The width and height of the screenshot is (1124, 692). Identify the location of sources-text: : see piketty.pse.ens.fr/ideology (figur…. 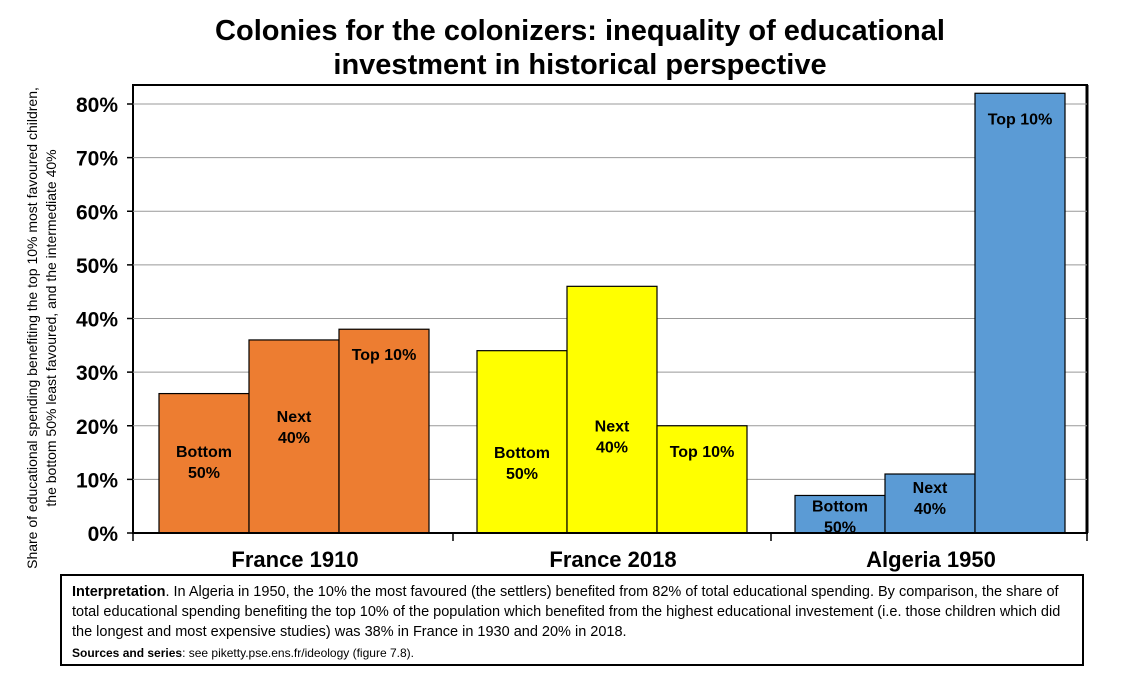
(298, 653).